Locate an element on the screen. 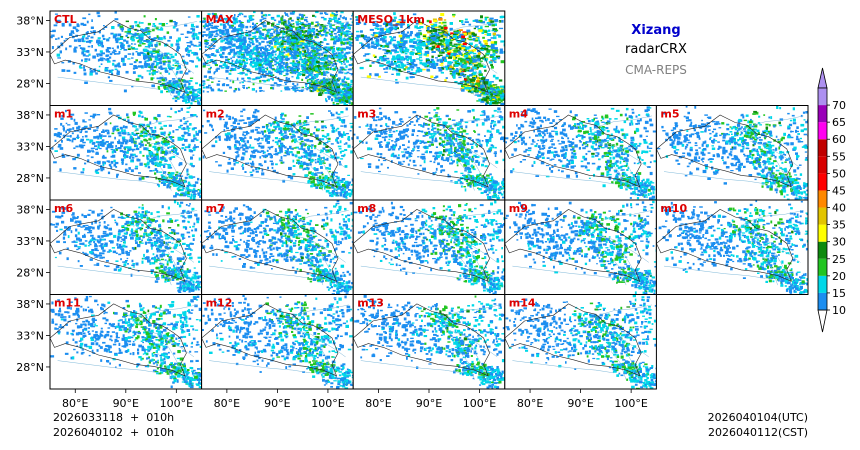 This screenshot has width=860, height=450. panel-m2: m2 is located at coordinates (277, 153).